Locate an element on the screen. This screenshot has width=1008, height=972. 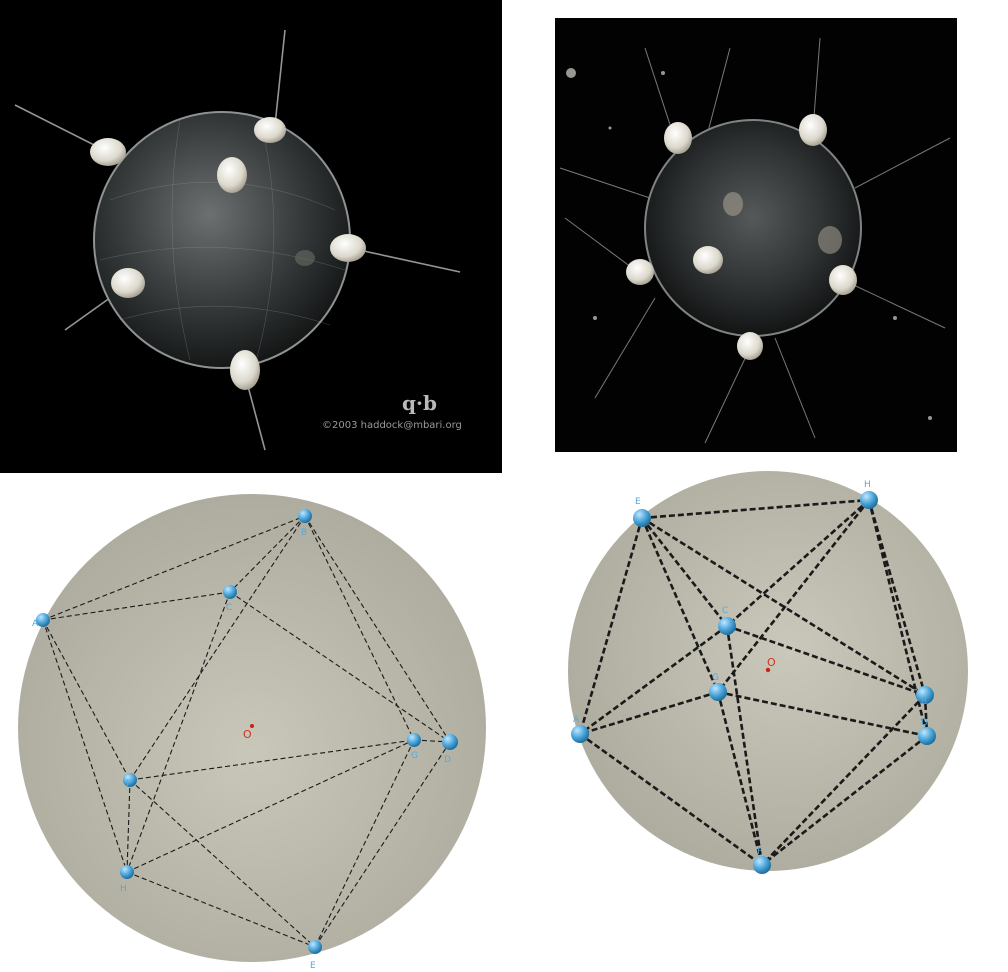
polyhedron-edges is located at coordinates (753, 682).